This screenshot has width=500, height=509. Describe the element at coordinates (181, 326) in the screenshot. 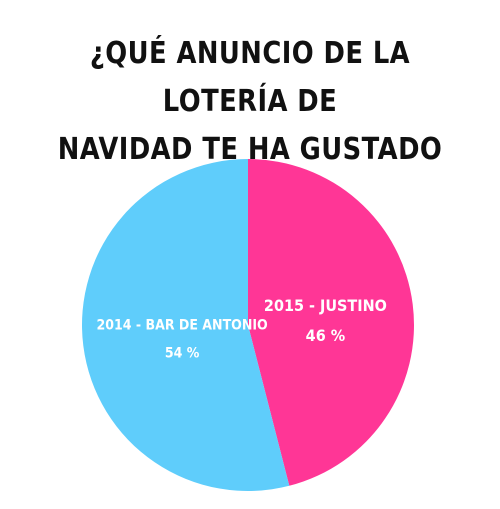

I see `slice-label-2: 2014 - BAR DE ANTONIO` at that location.